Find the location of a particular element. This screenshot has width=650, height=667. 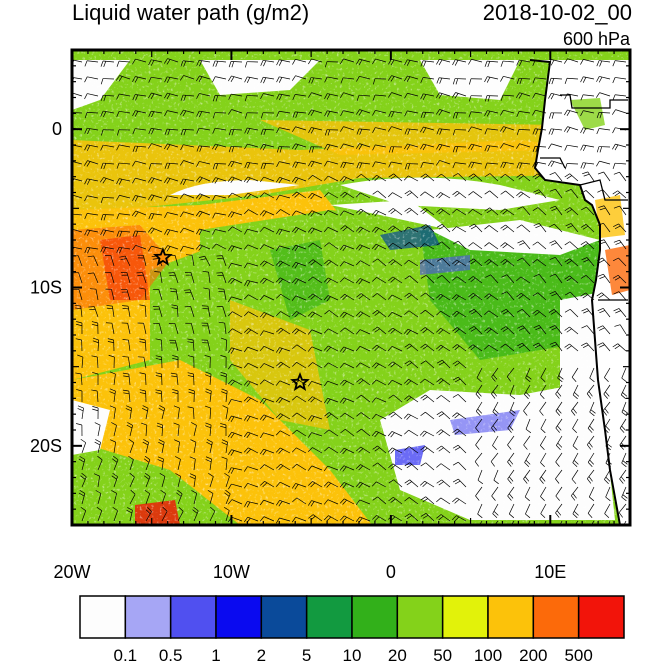

x-tick-label: 0 is located at coordinates (391, 572).